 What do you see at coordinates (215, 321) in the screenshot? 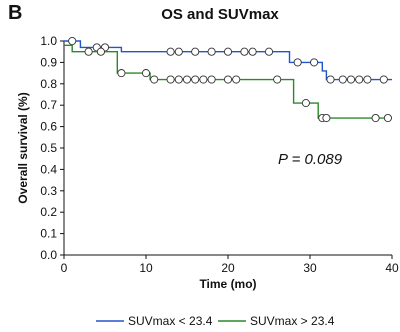
I see `legend: SUVmax < 23.4 SUVmax > 23.4` at bounding box center [215, 321].